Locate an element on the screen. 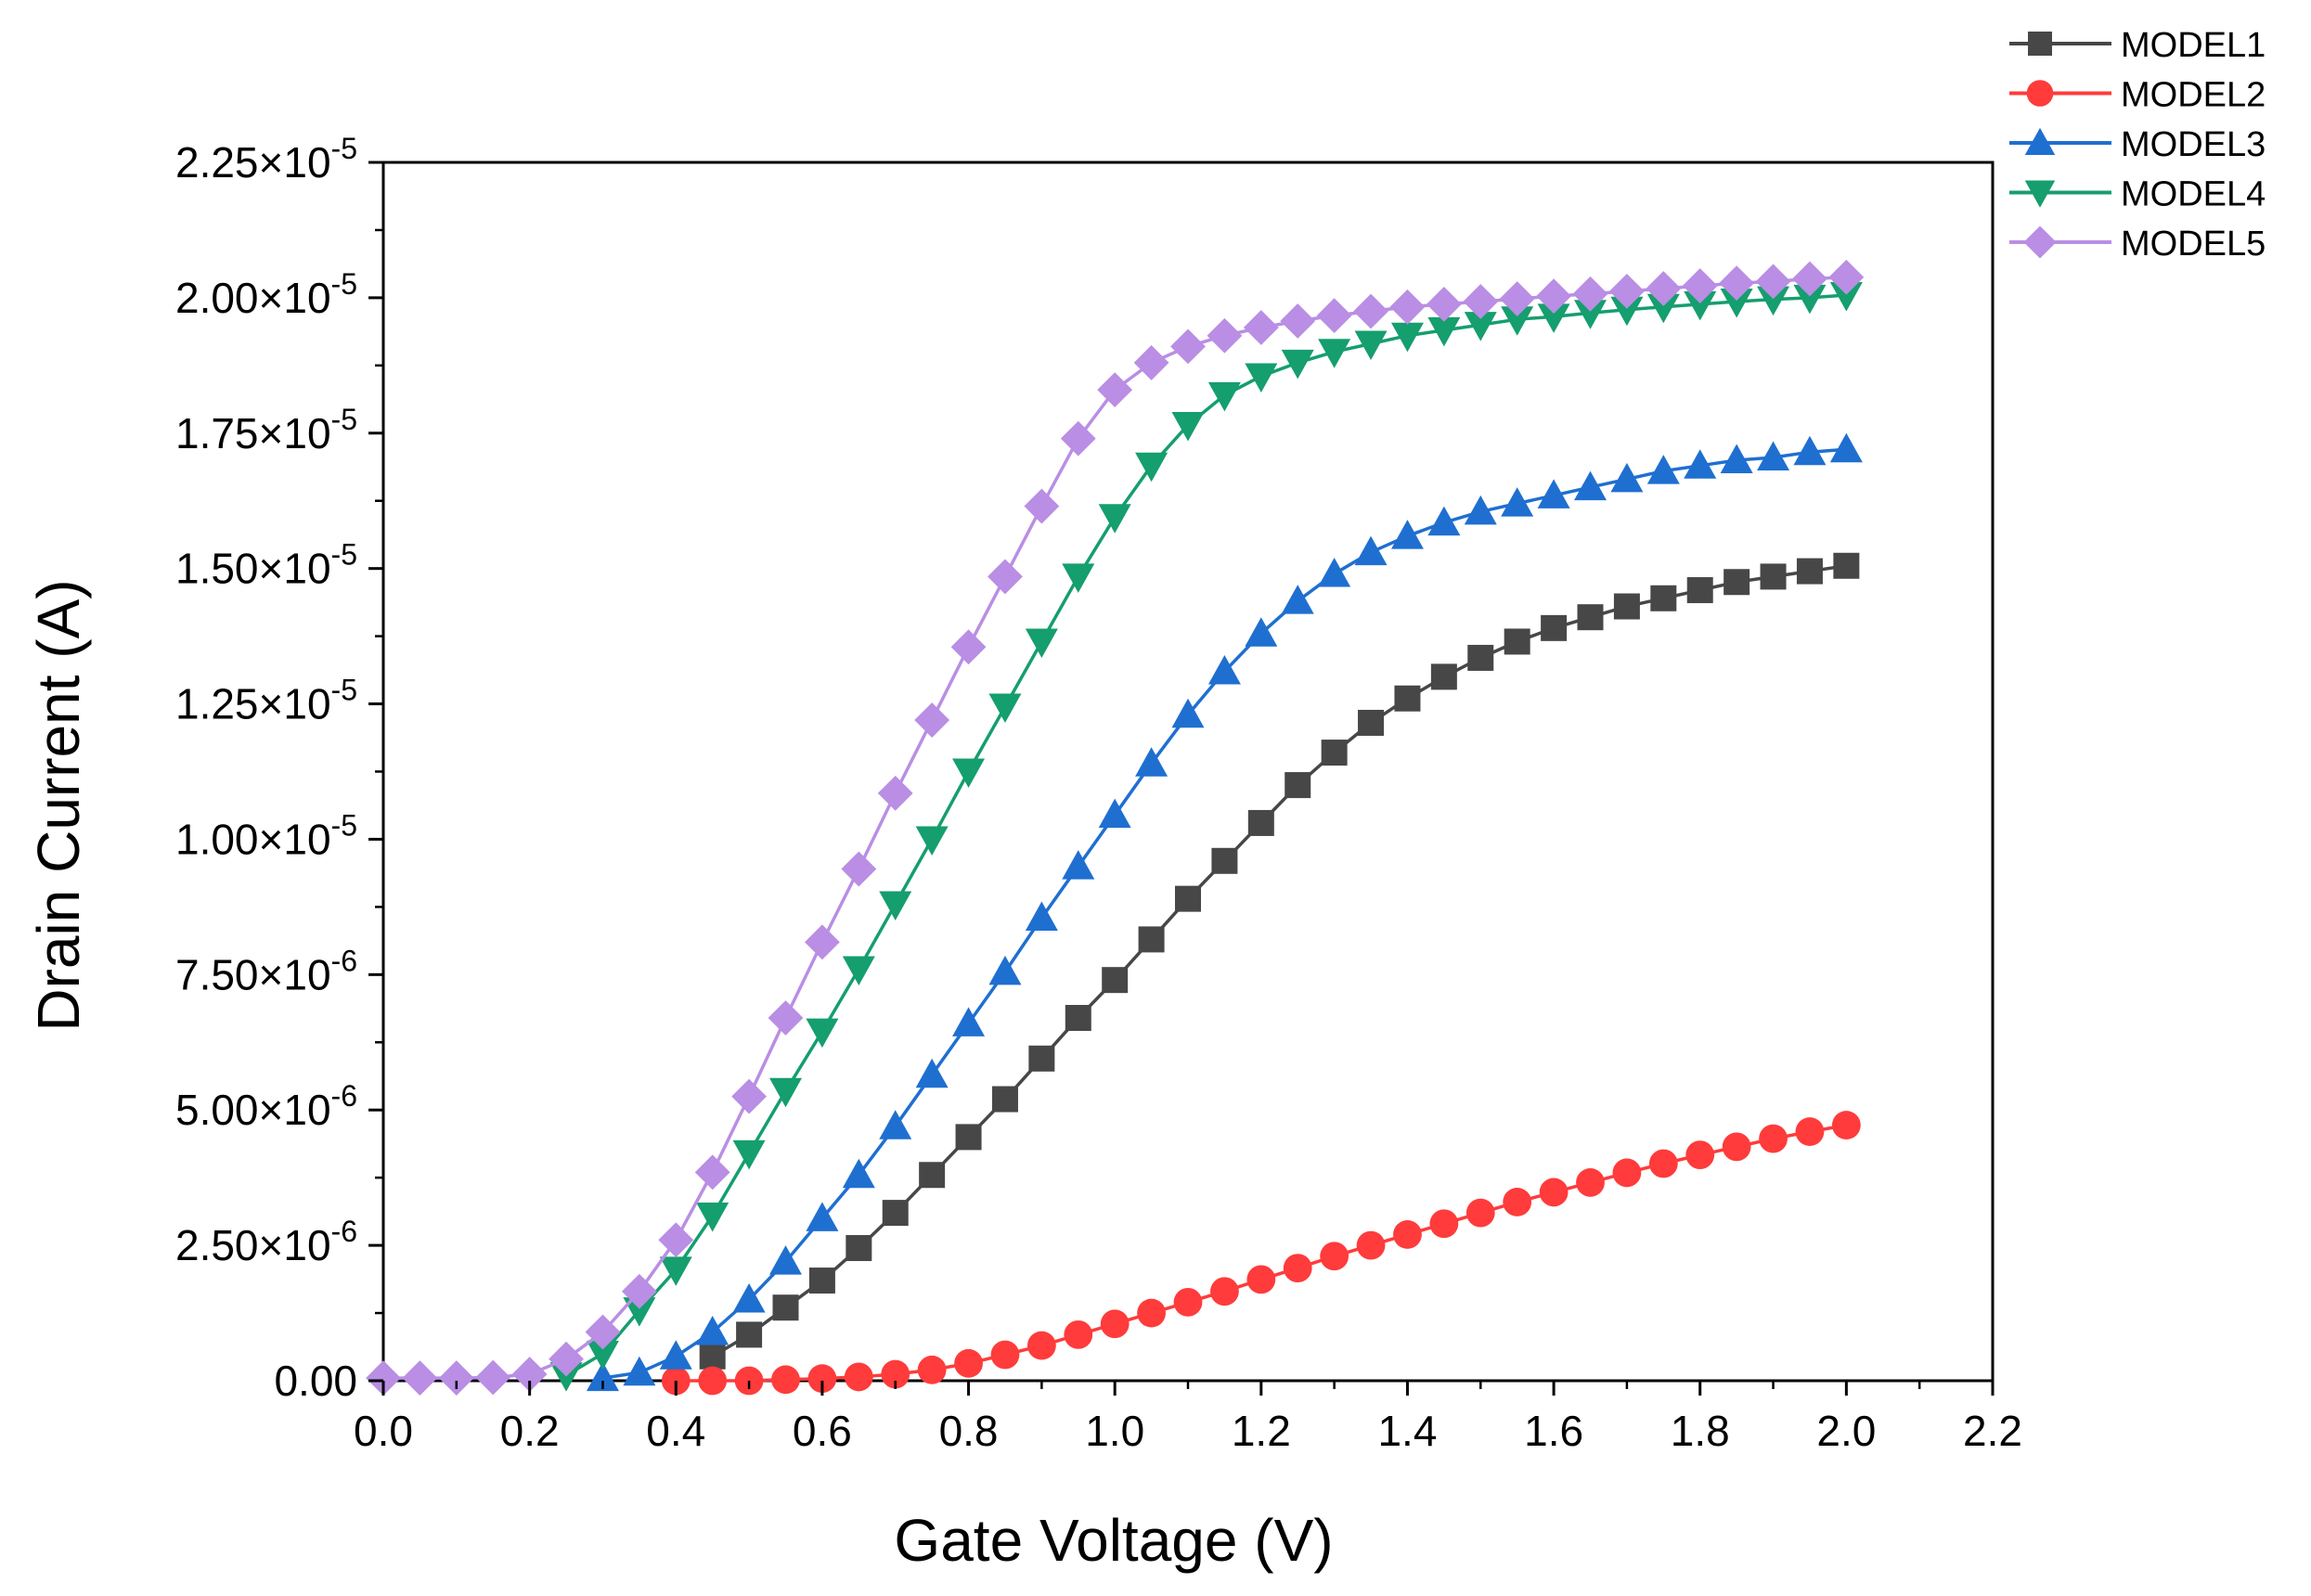 This screenshot has height=1596, width=2311. y-tick-label: 7.50×10⁻⁶ is located at coordinates (266, 971).